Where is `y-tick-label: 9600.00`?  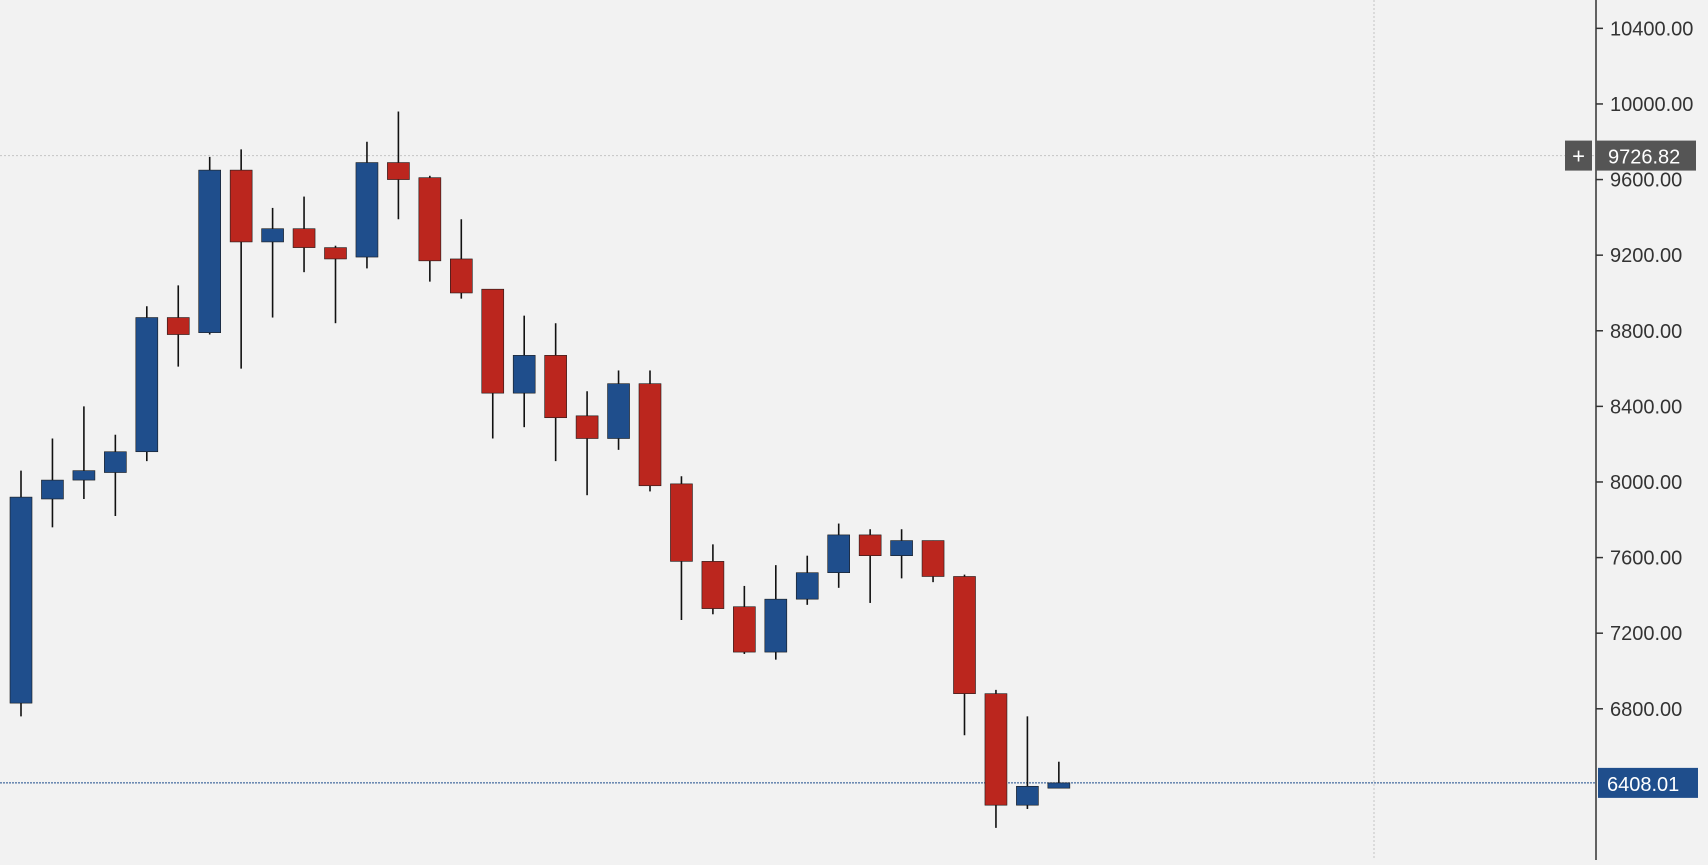 y-tick-label: 9600.00 is located at coordinates (1646, 181).